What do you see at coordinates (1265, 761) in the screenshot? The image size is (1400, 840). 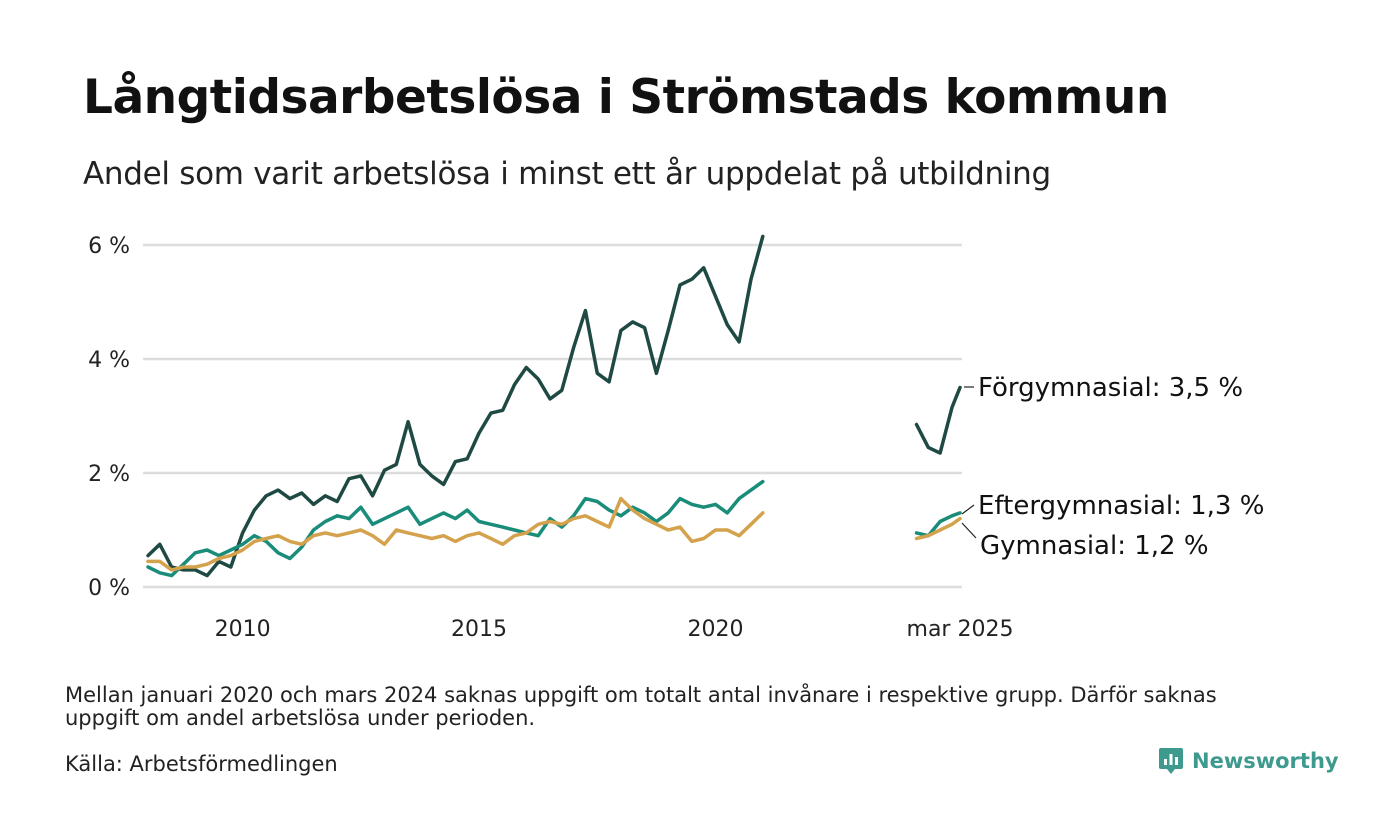 I see `logo-text: Newsworthy` at bounding box center [1265, 761].